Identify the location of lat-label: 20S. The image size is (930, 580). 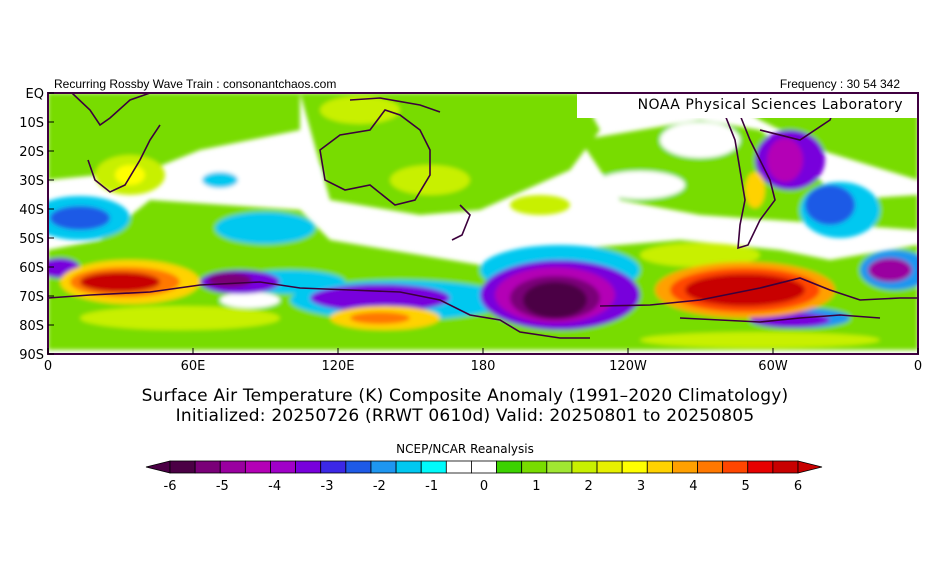
(31, 152).